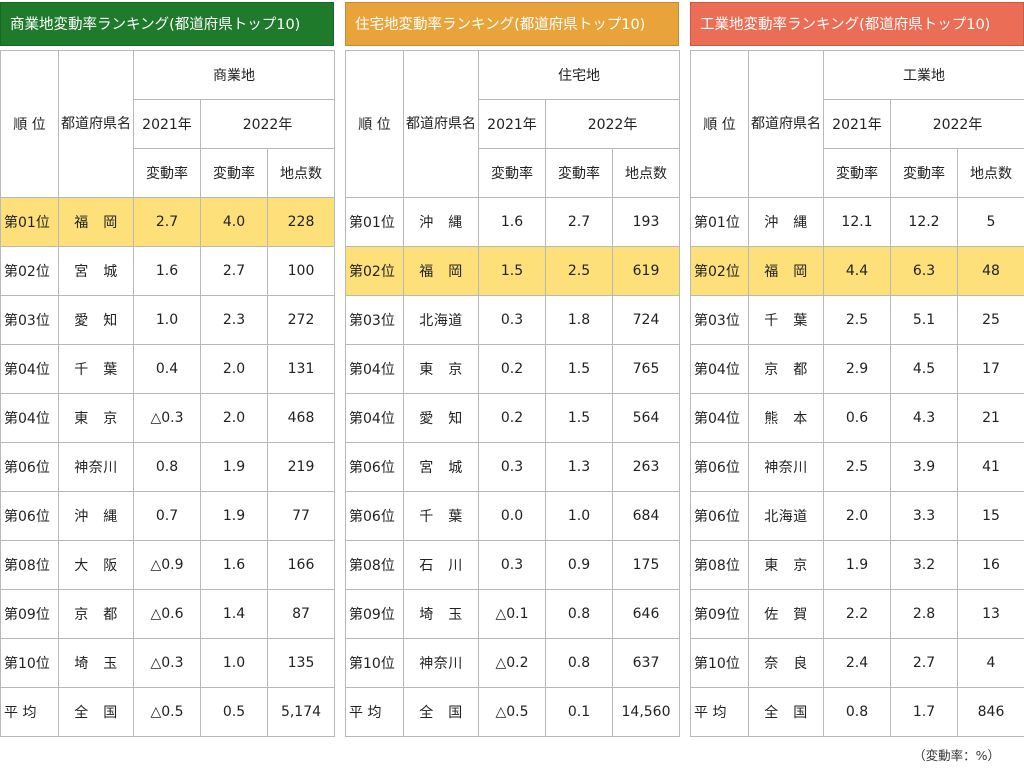 The image size is (1024, 768). I want to click on rate-2022-cell: 1.6, so click(234, 565).